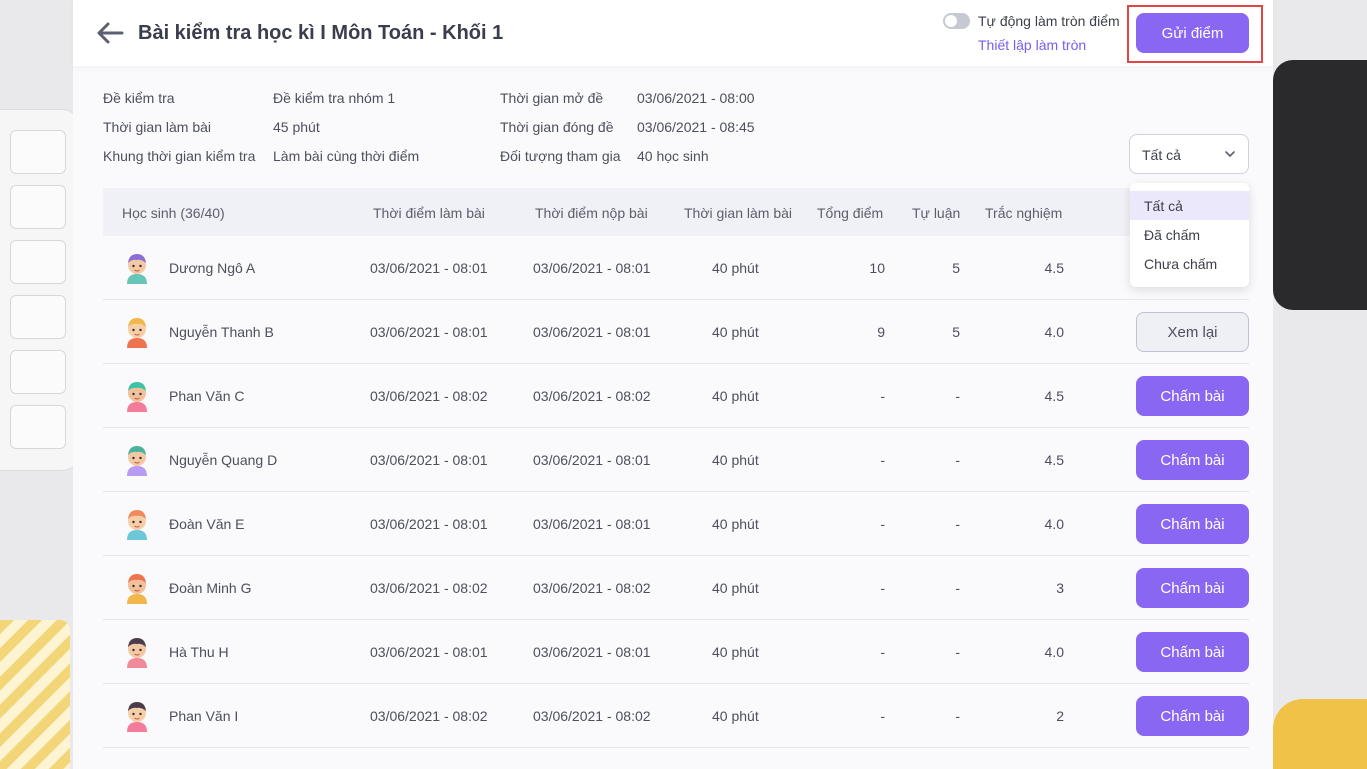 The width and height of the screenshot is (1367, 769). I want to click on student-name: Nguyễn Quang D, so click(223, 460).